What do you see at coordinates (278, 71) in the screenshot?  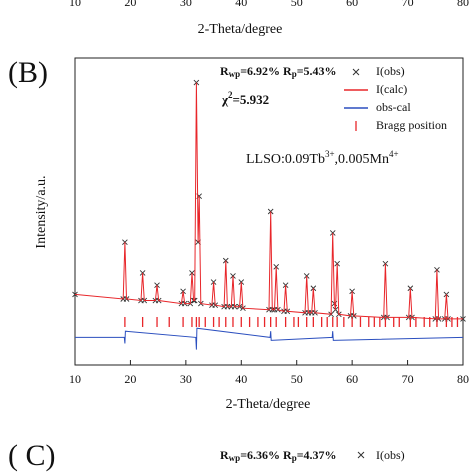 I see `fit-text: Rwp=6.92% Rp=5.43%` at bounding box center [278, 71].